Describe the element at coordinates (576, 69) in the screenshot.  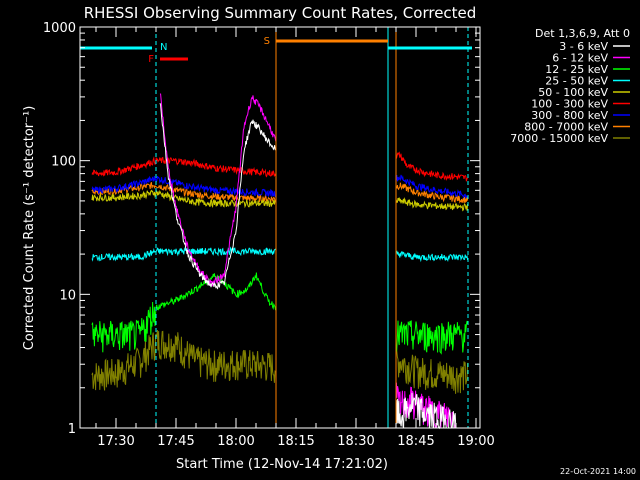
I see `legend-label-3: 12 - 25 keV` at that location.